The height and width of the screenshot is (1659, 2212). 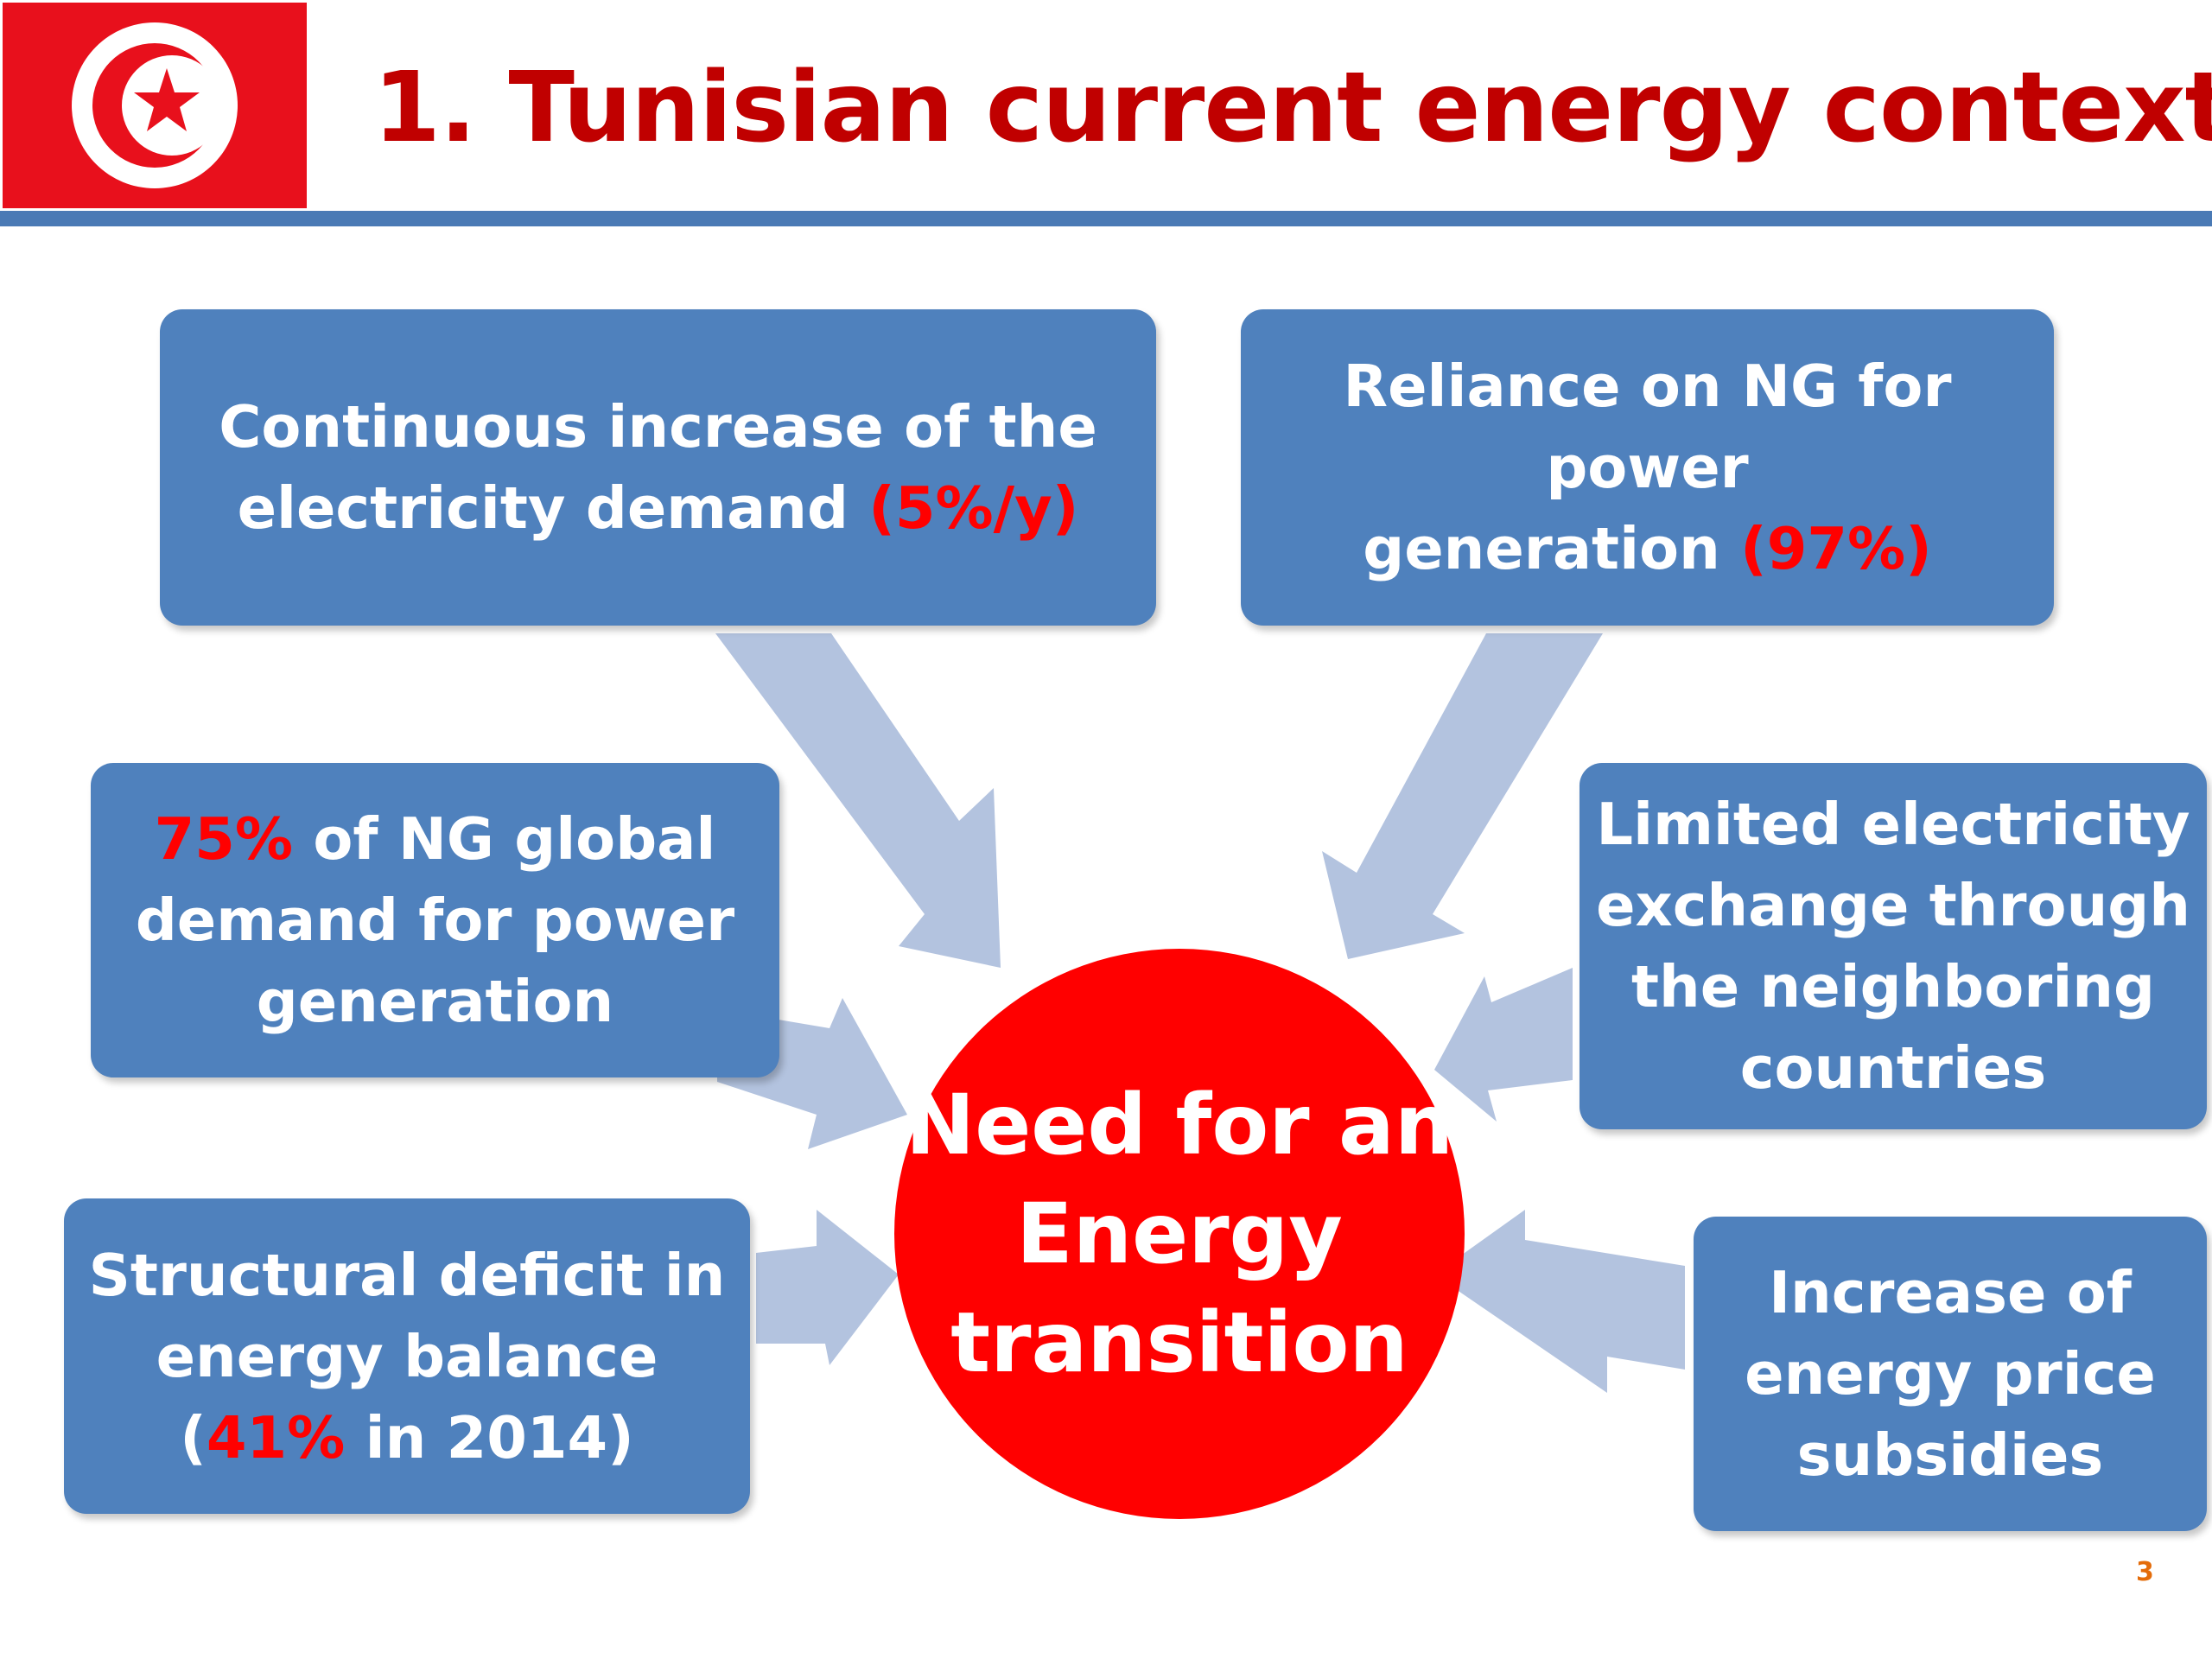 What do you see at coordinates (489, 1437) in the screenshot?
I see `factor-deficit-line3: in 2014)` at bounding box center [489, 1437].